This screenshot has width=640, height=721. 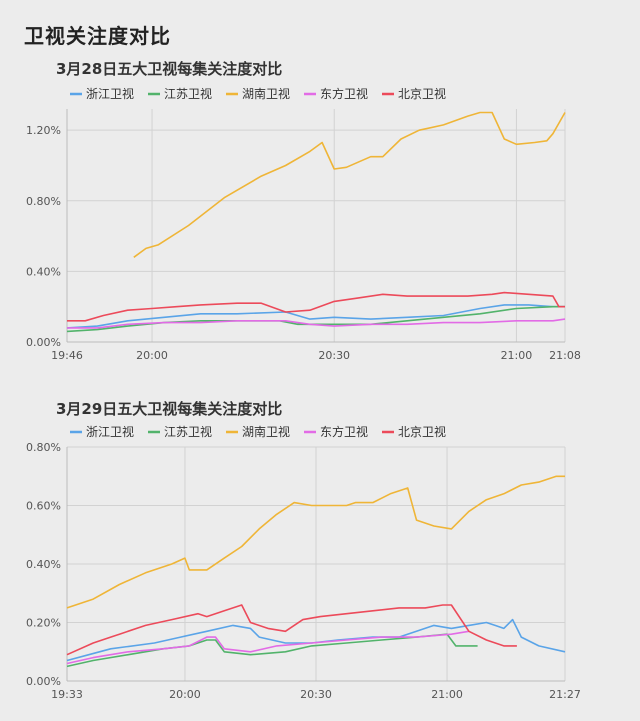 I want to click on page-title: 卫视关注度对比, so click(x=97, y=36).